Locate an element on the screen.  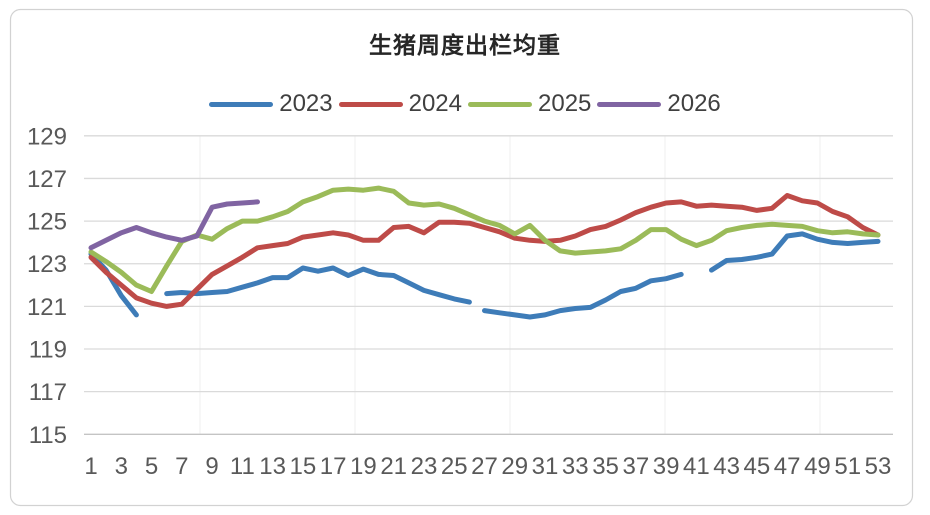
x-axis-tick-47: 47 is located at coordinates (787, 466).